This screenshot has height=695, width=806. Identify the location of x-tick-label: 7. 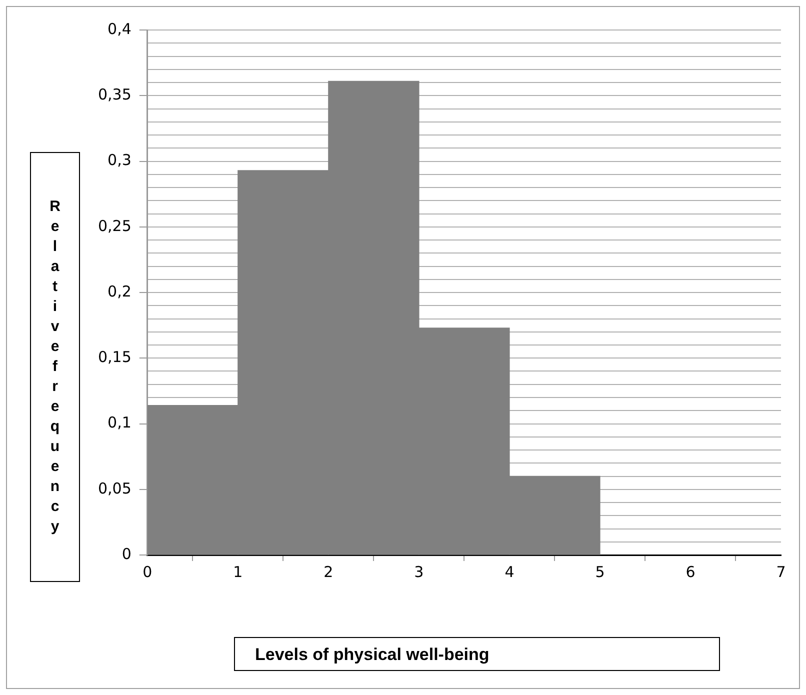
(781, 571).